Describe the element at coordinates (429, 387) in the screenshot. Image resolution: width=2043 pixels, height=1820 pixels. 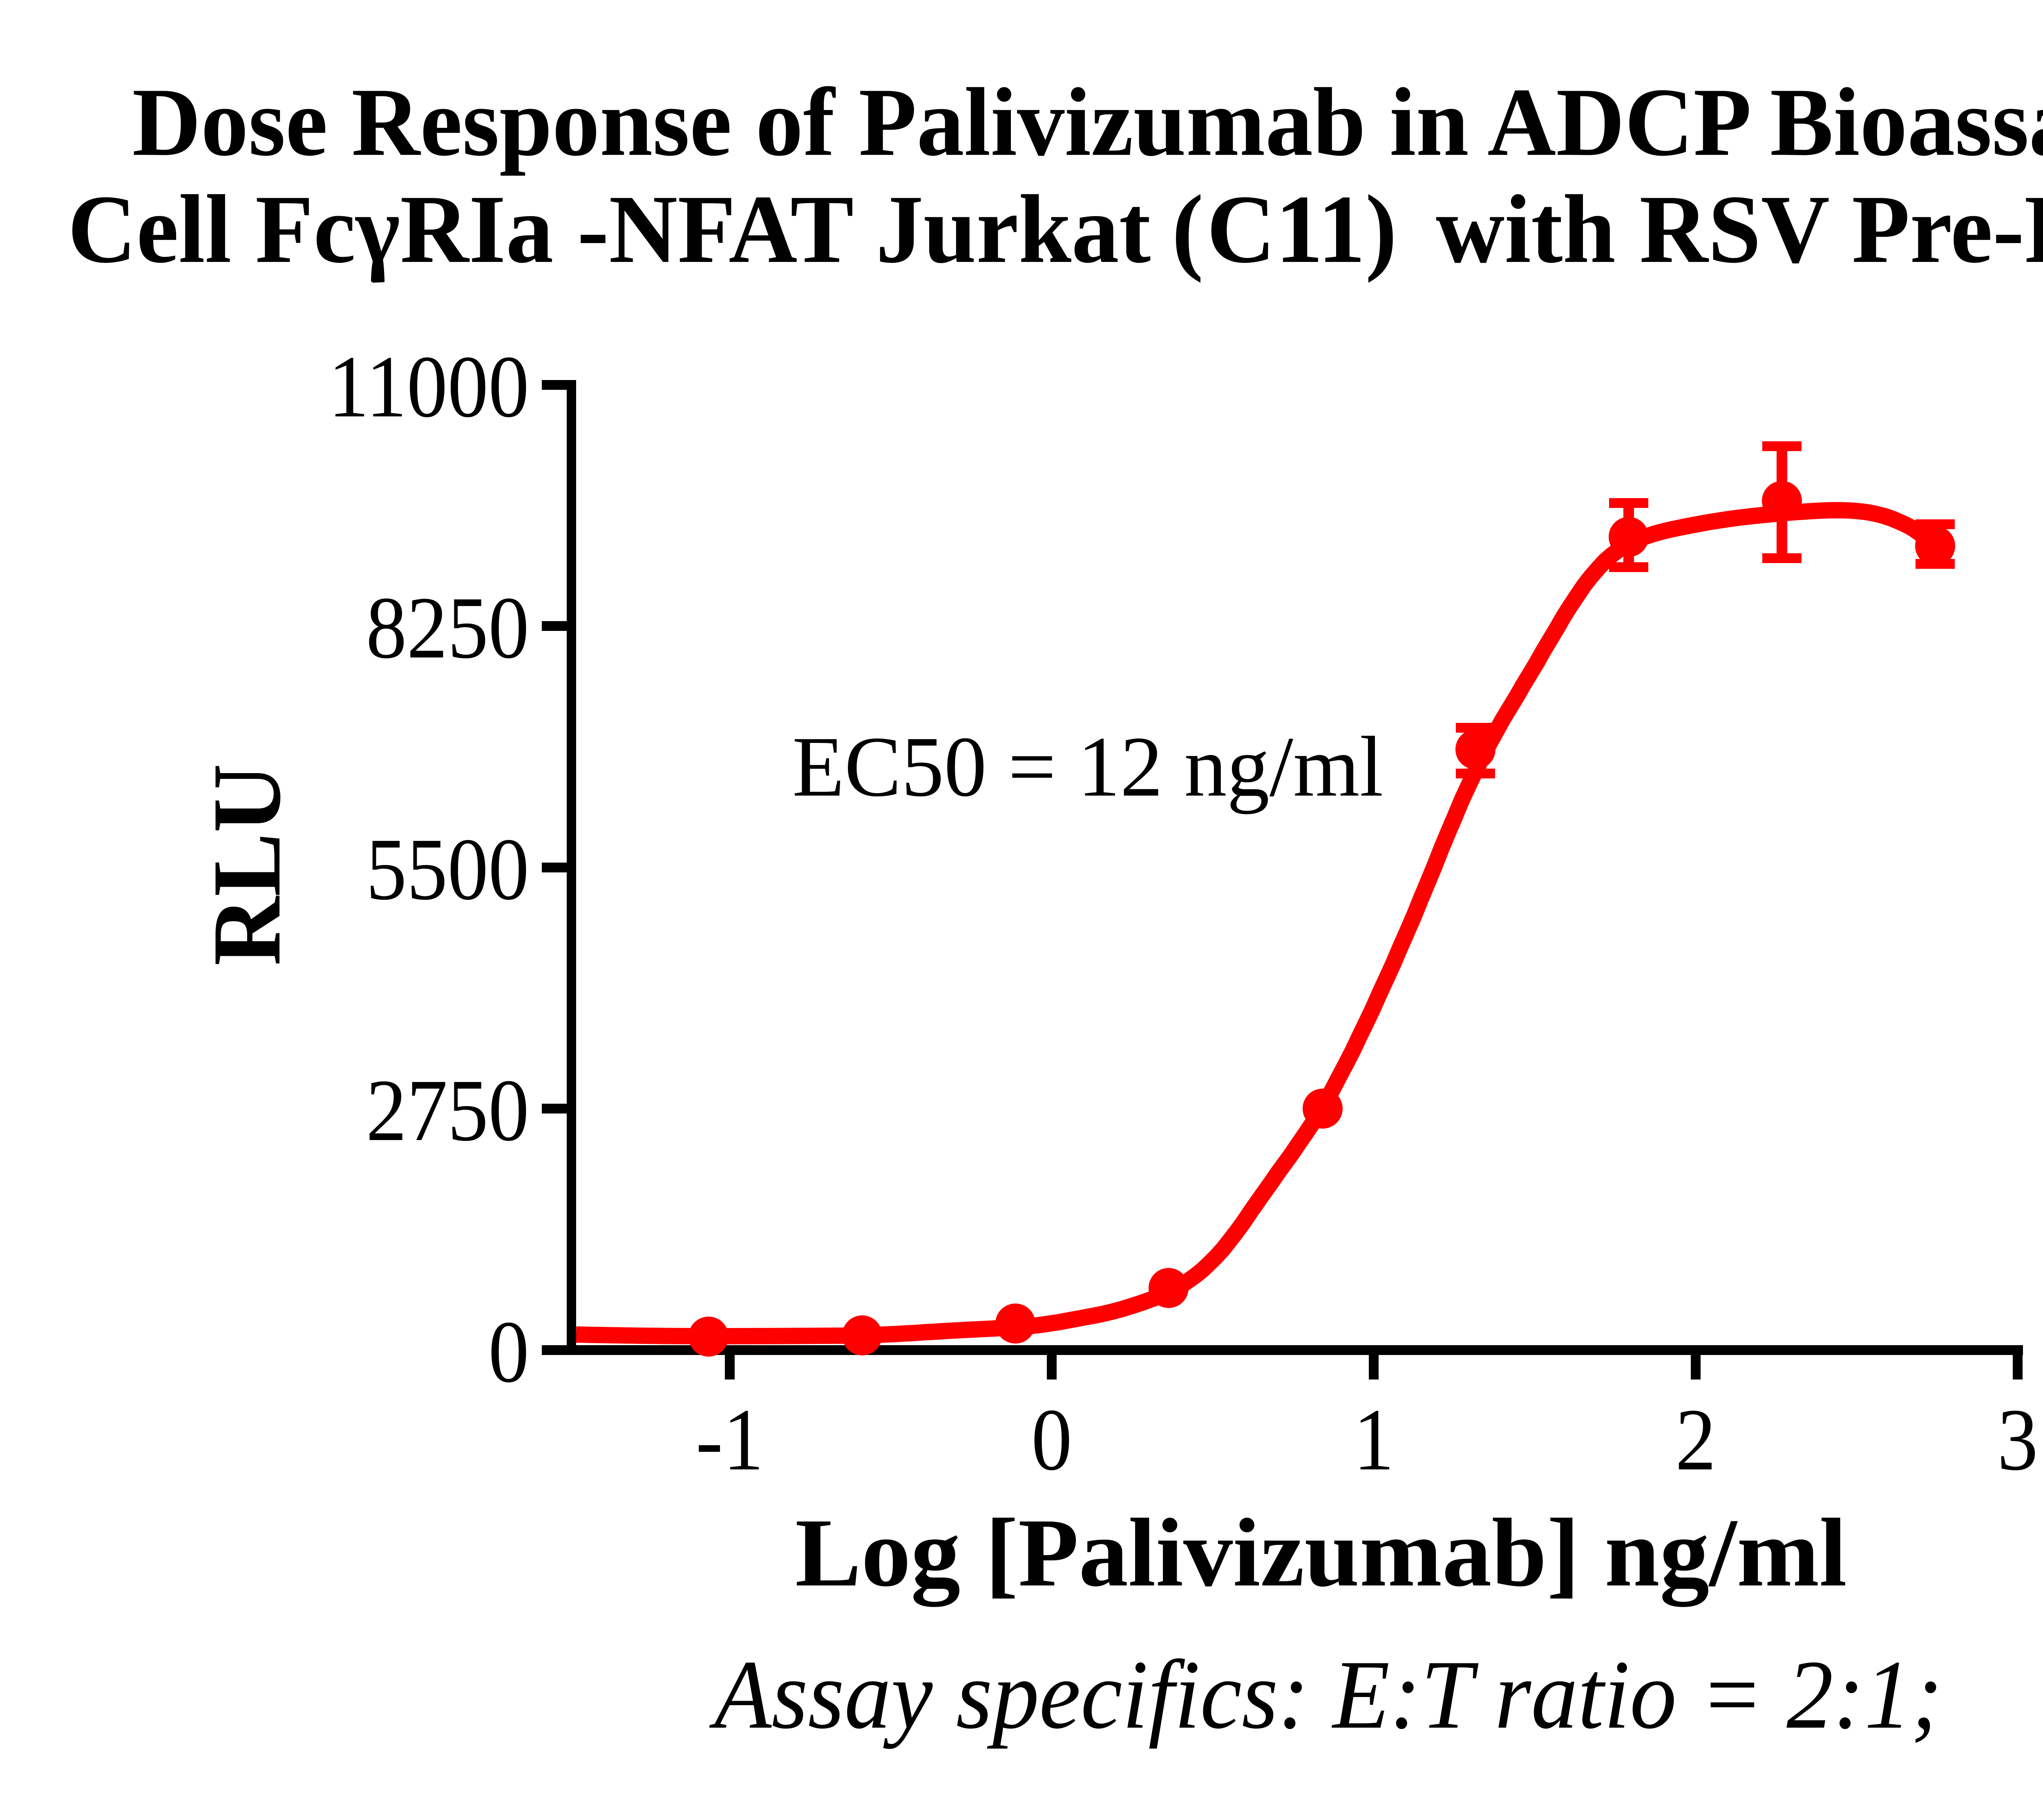
I see `svg-text: 11000` at that location.